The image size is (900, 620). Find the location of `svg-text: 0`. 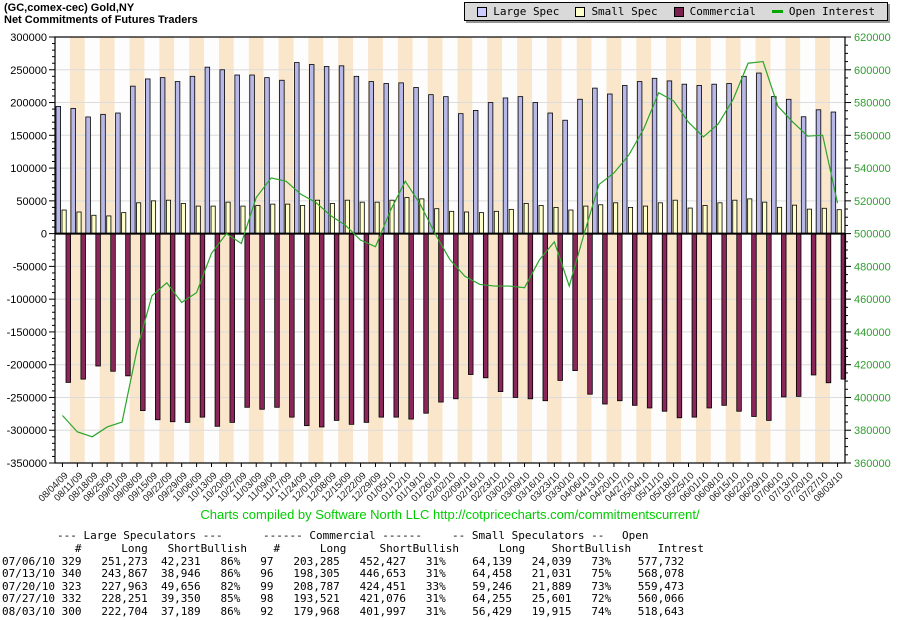

svg-text: 0 is located at coordinates (44, 235).